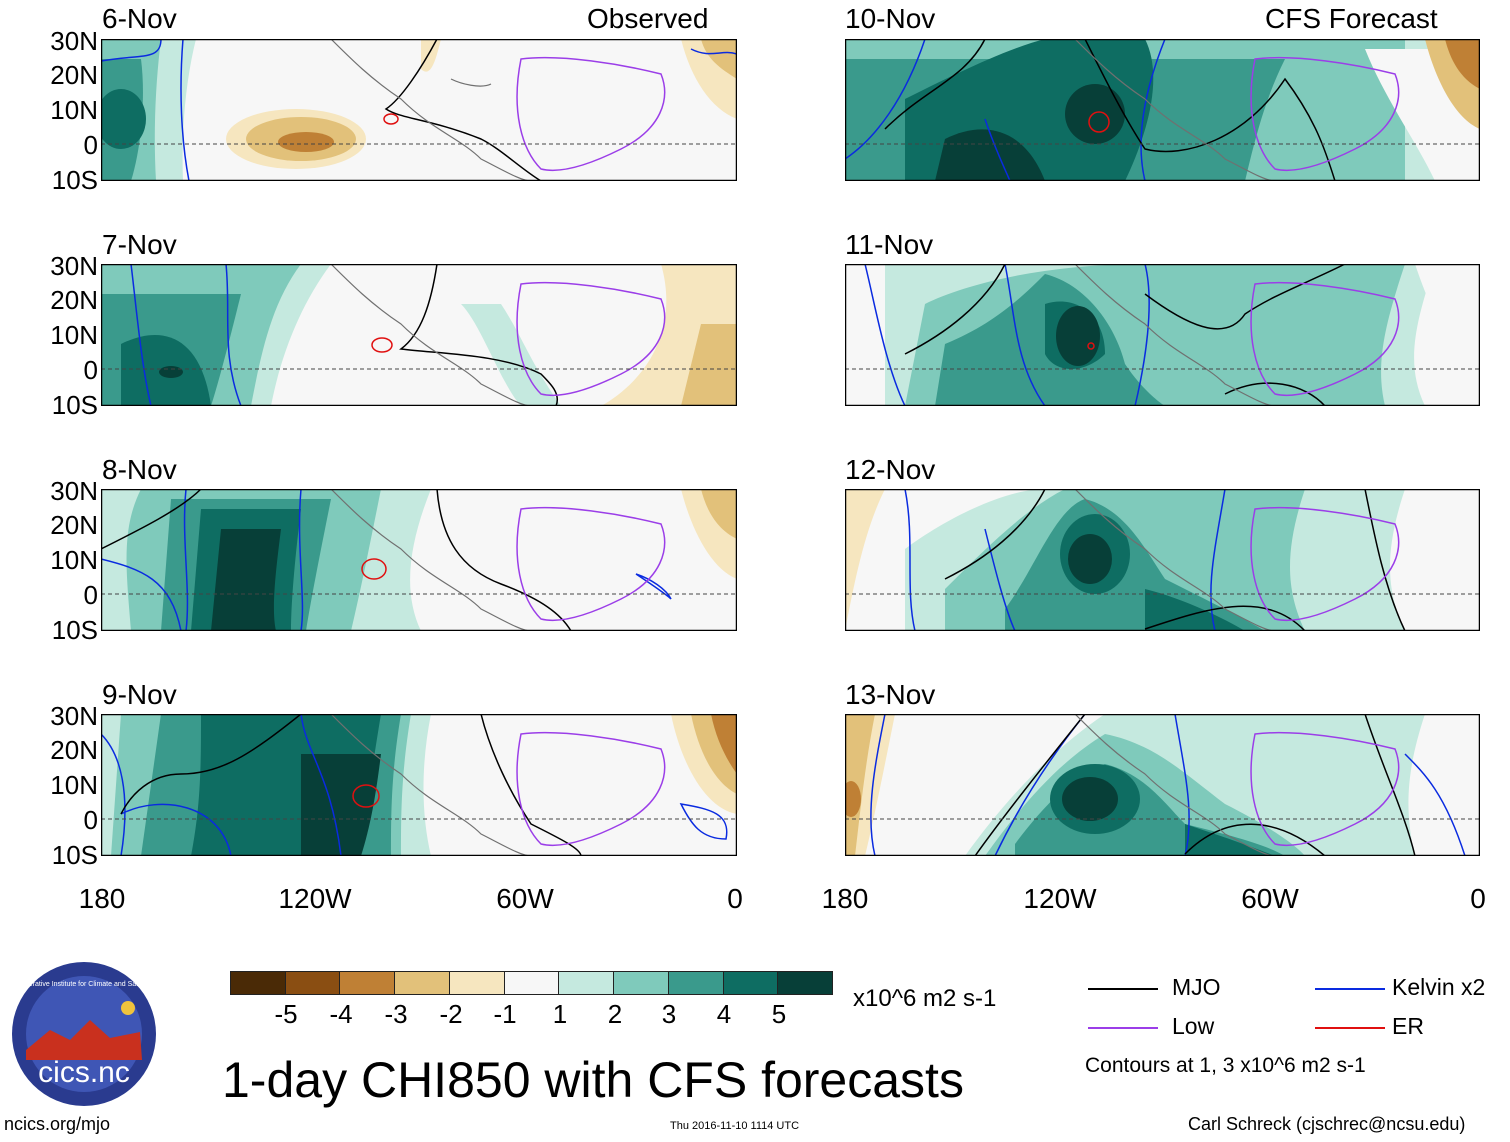  What do you see at coordinates (1162, 560) in the screenshot?
I see `map-panel-12nov` at bounding box center [1162, 560].